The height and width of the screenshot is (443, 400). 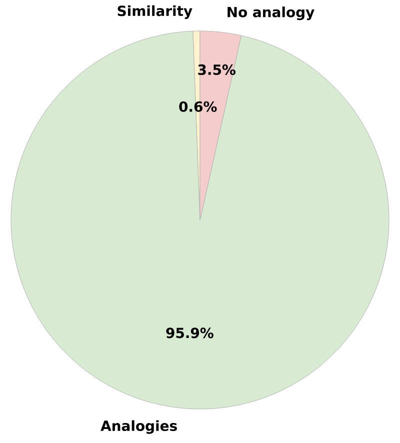 What do you see at coordinates (155, 12) in the screenshot?
I see `slice-label: Similarity` at bounding box center [155, 12].